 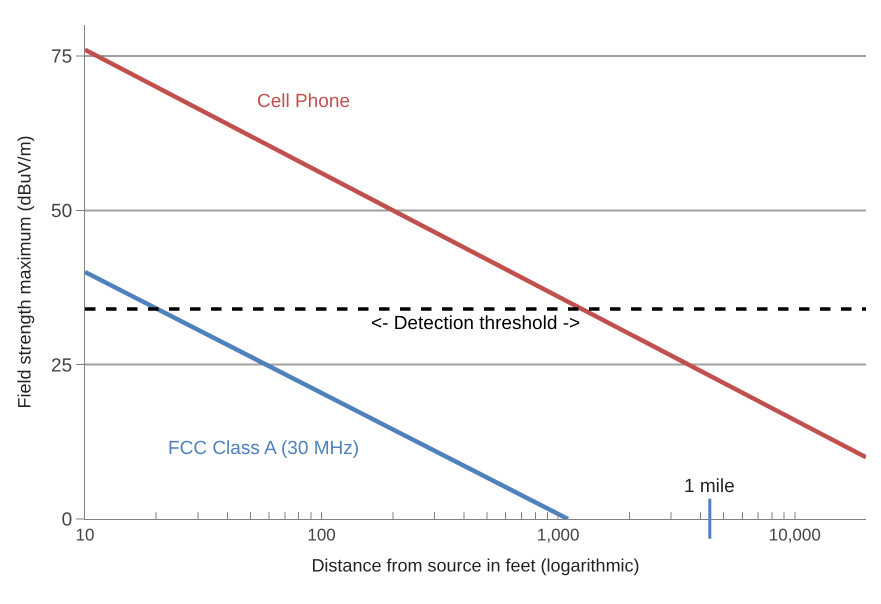 What do you see at coordinates (61, 57) in the screenshot?
I see `y-tick-label: 75` at bounding box center [61, 57].